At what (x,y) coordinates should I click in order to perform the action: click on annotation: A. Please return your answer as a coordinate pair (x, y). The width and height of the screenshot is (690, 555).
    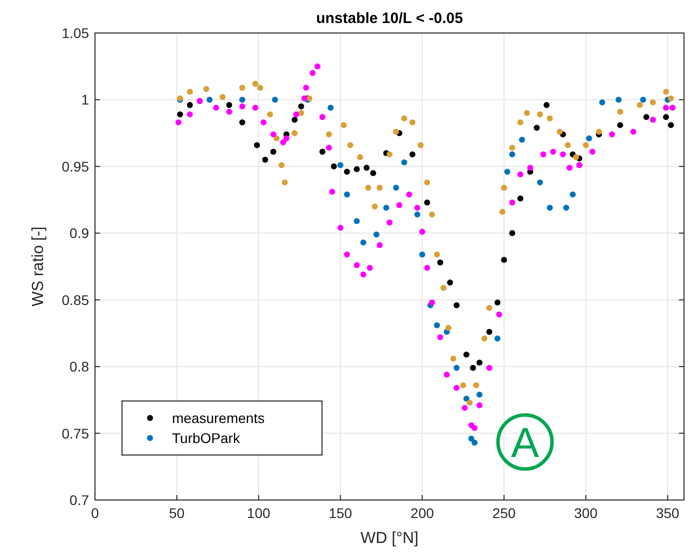
    Looking at the image, I should click on (525, 442).